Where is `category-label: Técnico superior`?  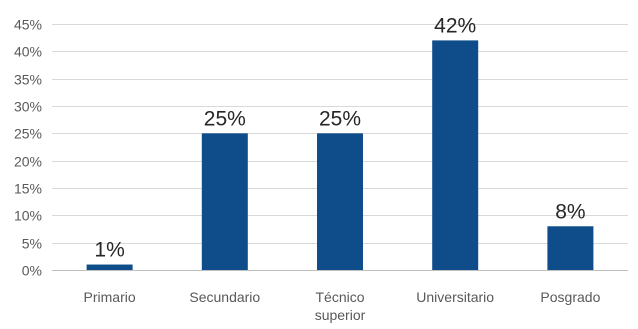 category-label: Técnico superior is located at coordinates (340, 306).